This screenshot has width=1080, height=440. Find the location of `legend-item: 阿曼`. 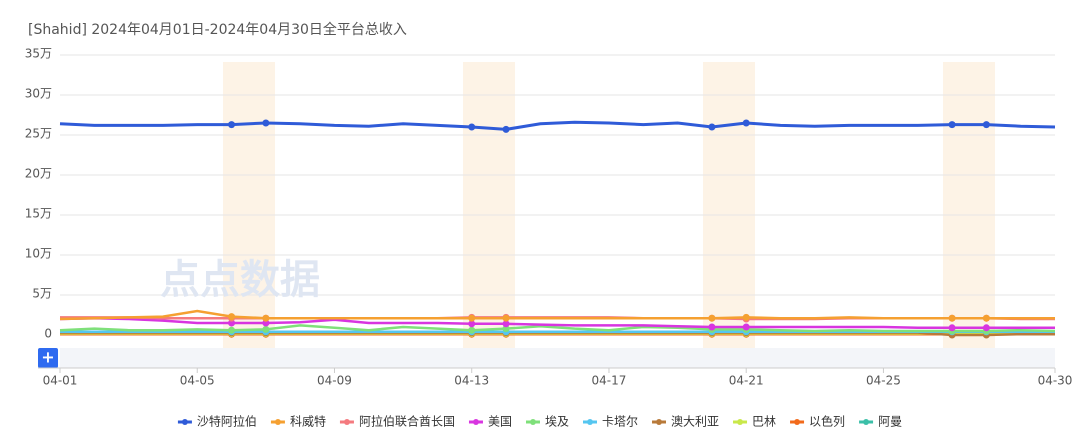

legend-item: 阿曼 is located at coordinates (880, 422).